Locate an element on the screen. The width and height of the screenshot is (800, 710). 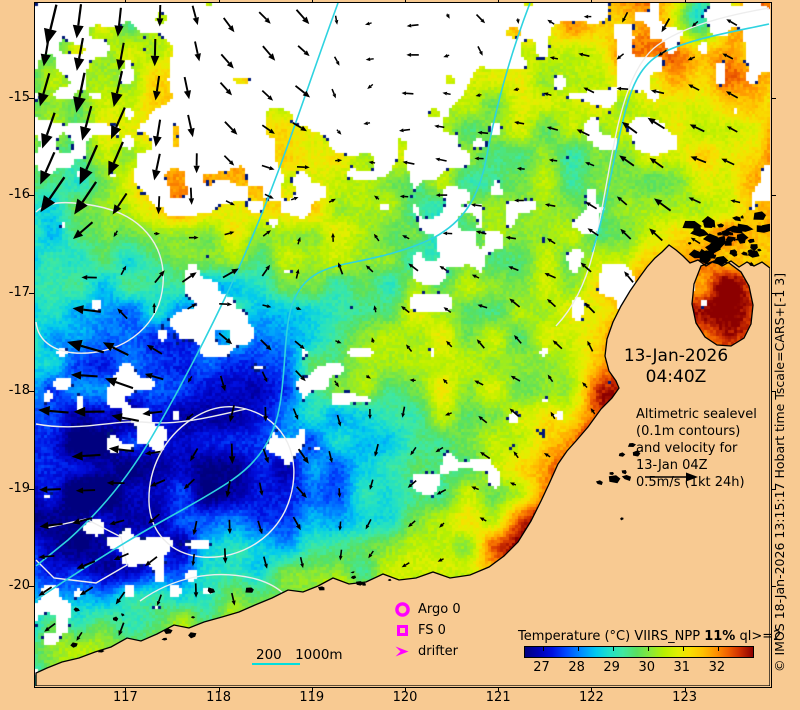
argo-circle-icon is located at coordinates (402, 609).